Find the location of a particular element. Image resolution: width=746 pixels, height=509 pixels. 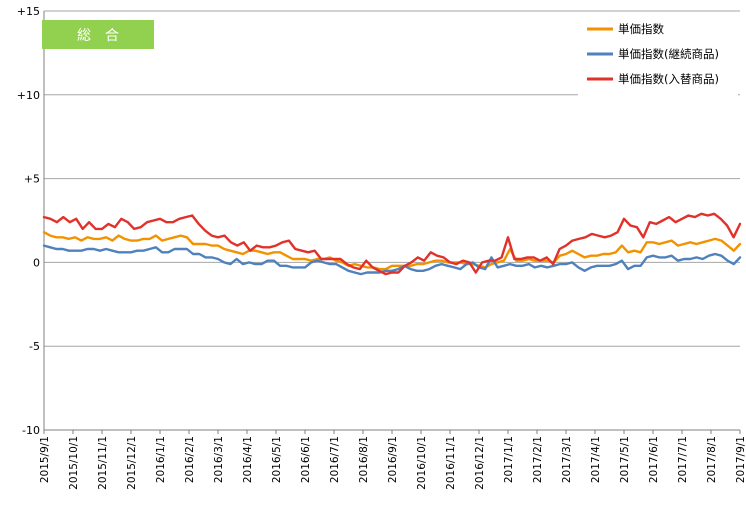

x-tick-label-17: 2017/2/1 is located at coordinates (538, 459).